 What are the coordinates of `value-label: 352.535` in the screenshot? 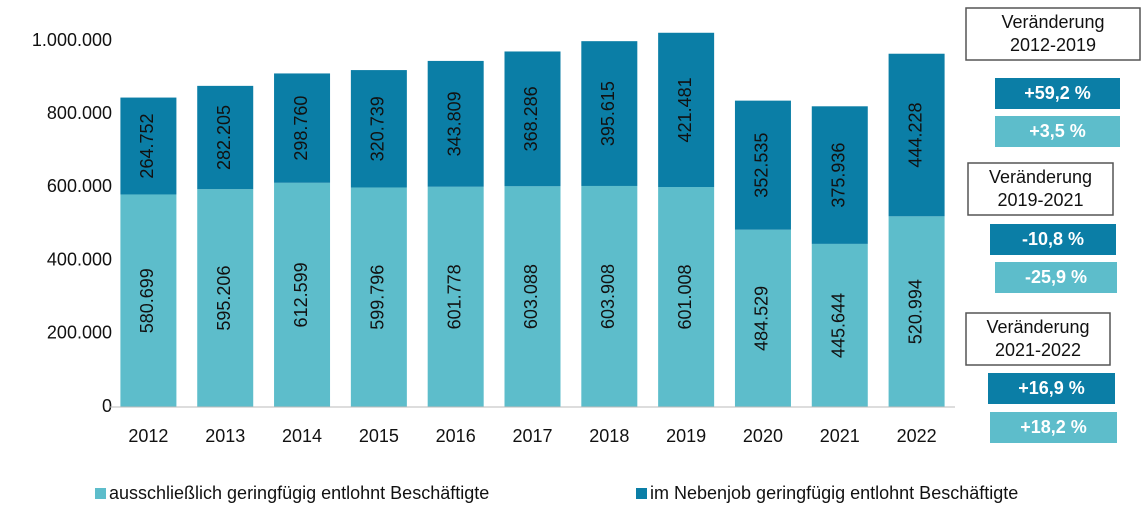 It's located at (762, 165).